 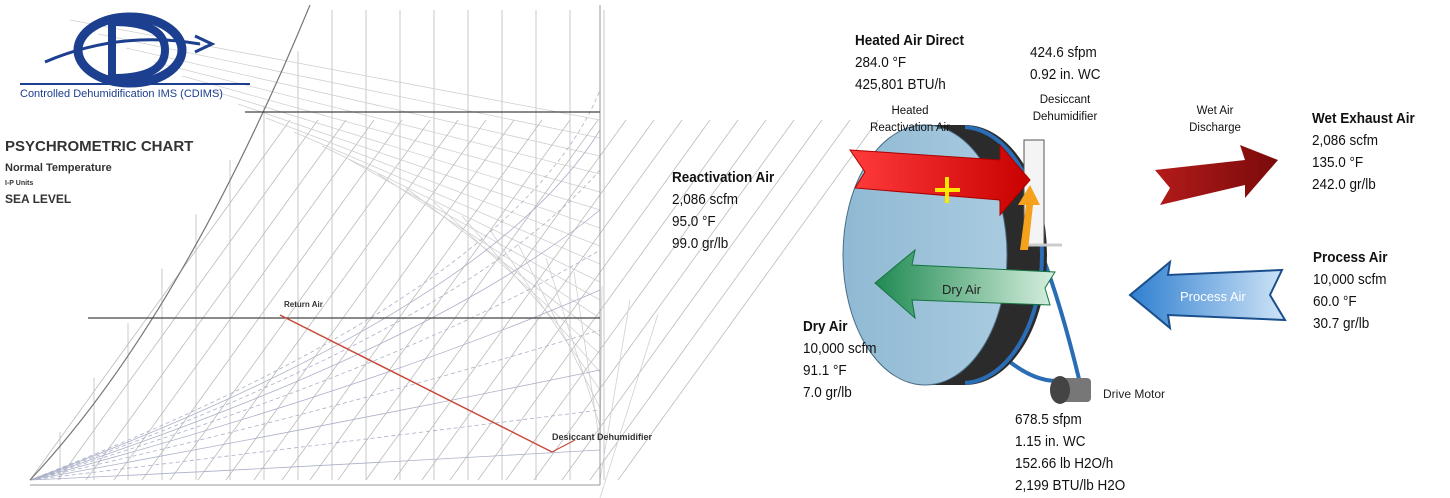 What do you see at coordinates (909, 63) in the screenshot?
I see `stream-block: Heated Air Direct 284.0 °F 425,801 BTU/h` at bounding box center [909, 63].